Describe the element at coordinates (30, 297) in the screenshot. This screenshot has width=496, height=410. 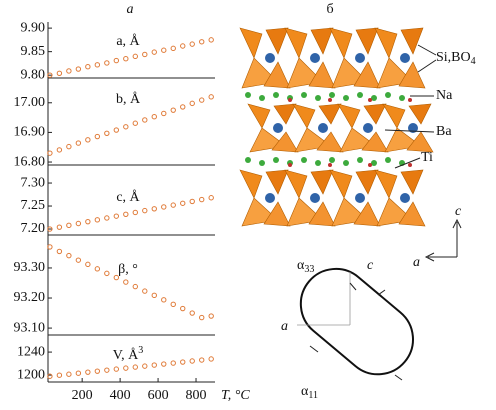
I see `y-tick-label: 93.20` at that location.